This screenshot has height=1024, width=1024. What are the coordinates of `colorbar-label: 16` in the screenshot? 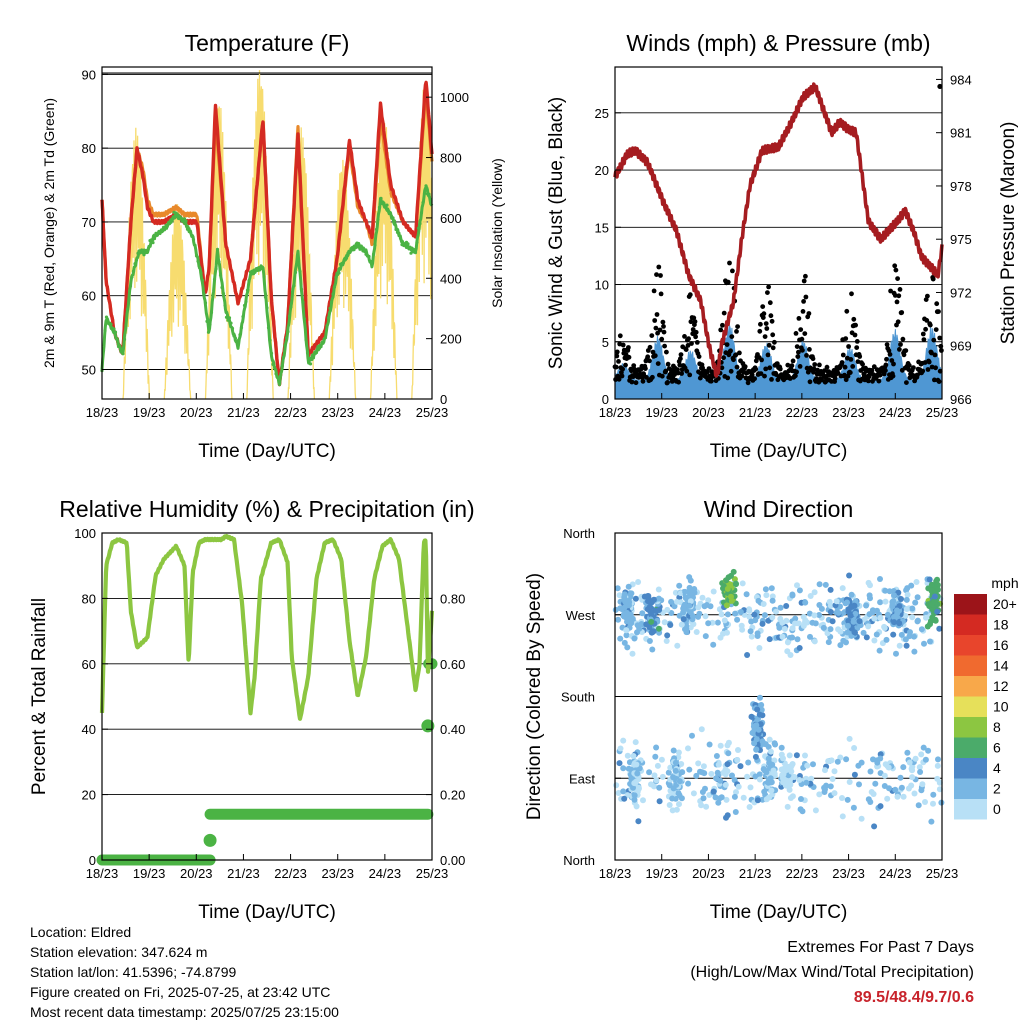 It's located at (1001, 645).